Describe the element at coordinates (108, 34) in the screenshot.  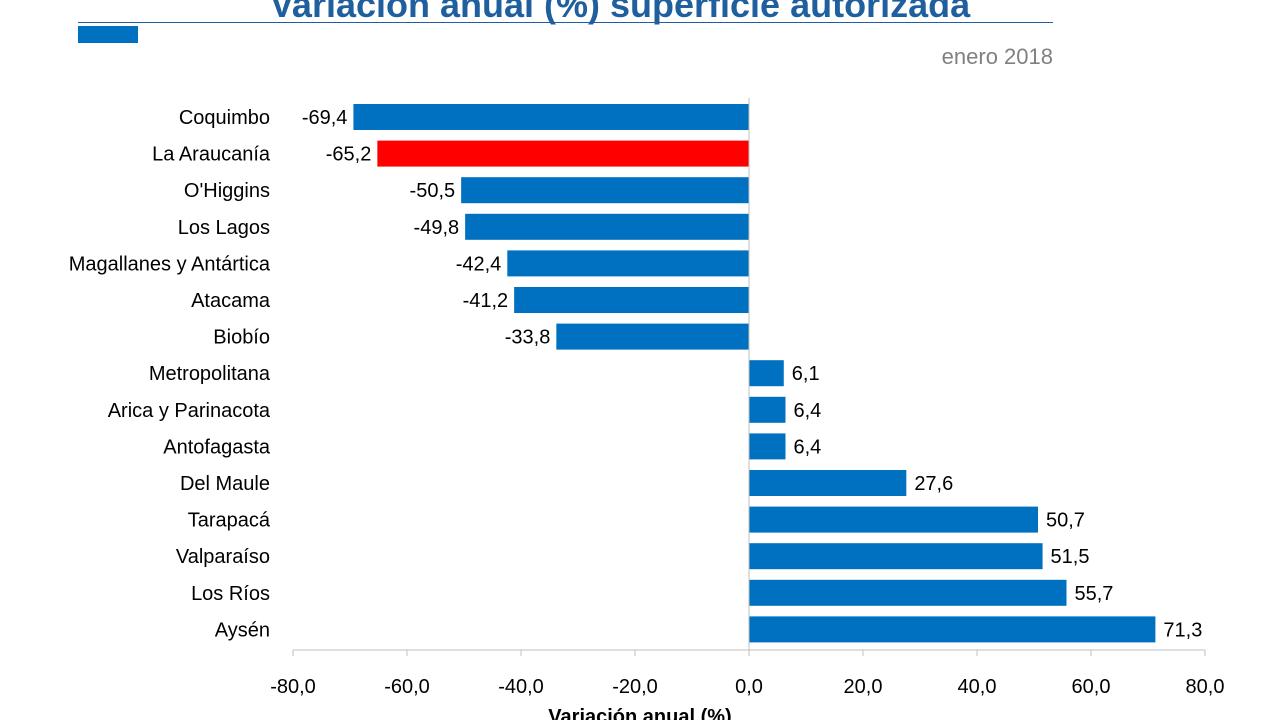
I see `legend-swatch` at that location.